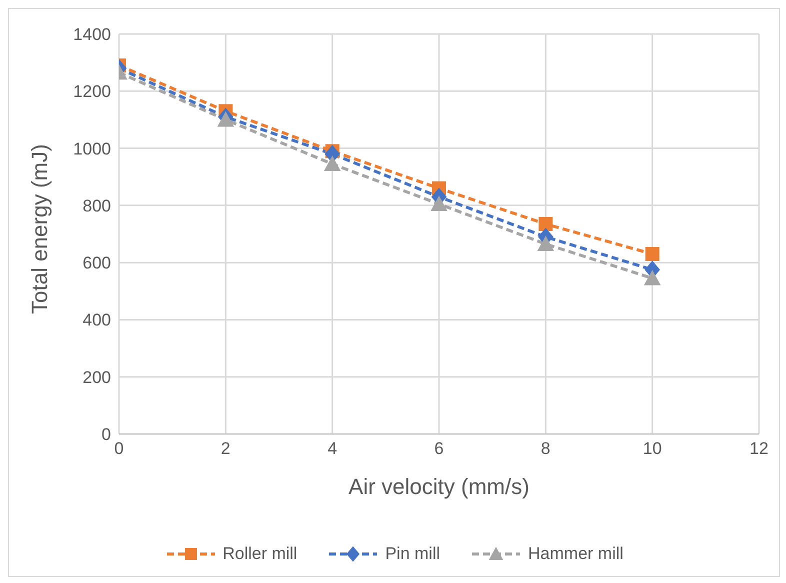  Describe the element at coordinates (92, 92) in the screenshot. I see `y-tick-label: 1200` at that location.